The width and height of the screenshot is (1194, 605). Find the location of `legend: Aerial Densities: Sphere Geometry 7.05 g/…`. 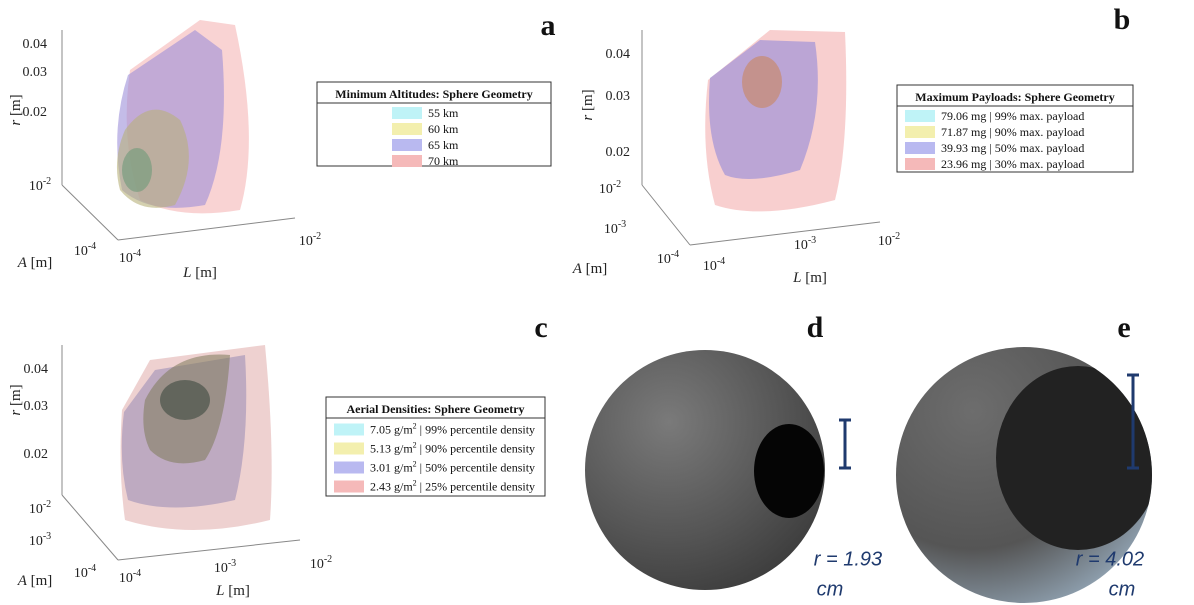

legend: Aerial Densities: Sphere Geometry 7.05 g/… is located at coordinates (435, 446).